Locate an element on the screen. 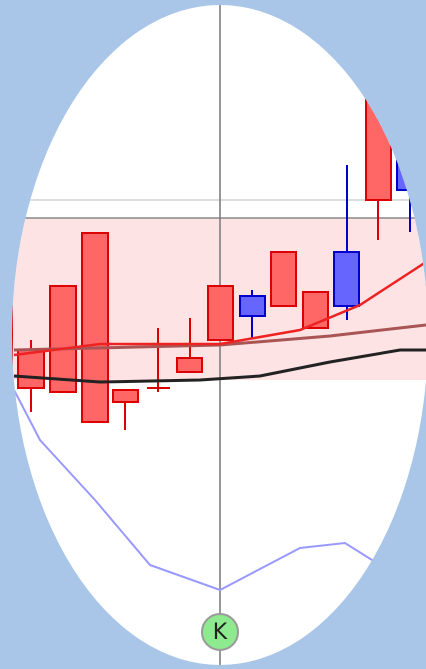  marker-circle is located at coordinates (220, 632).